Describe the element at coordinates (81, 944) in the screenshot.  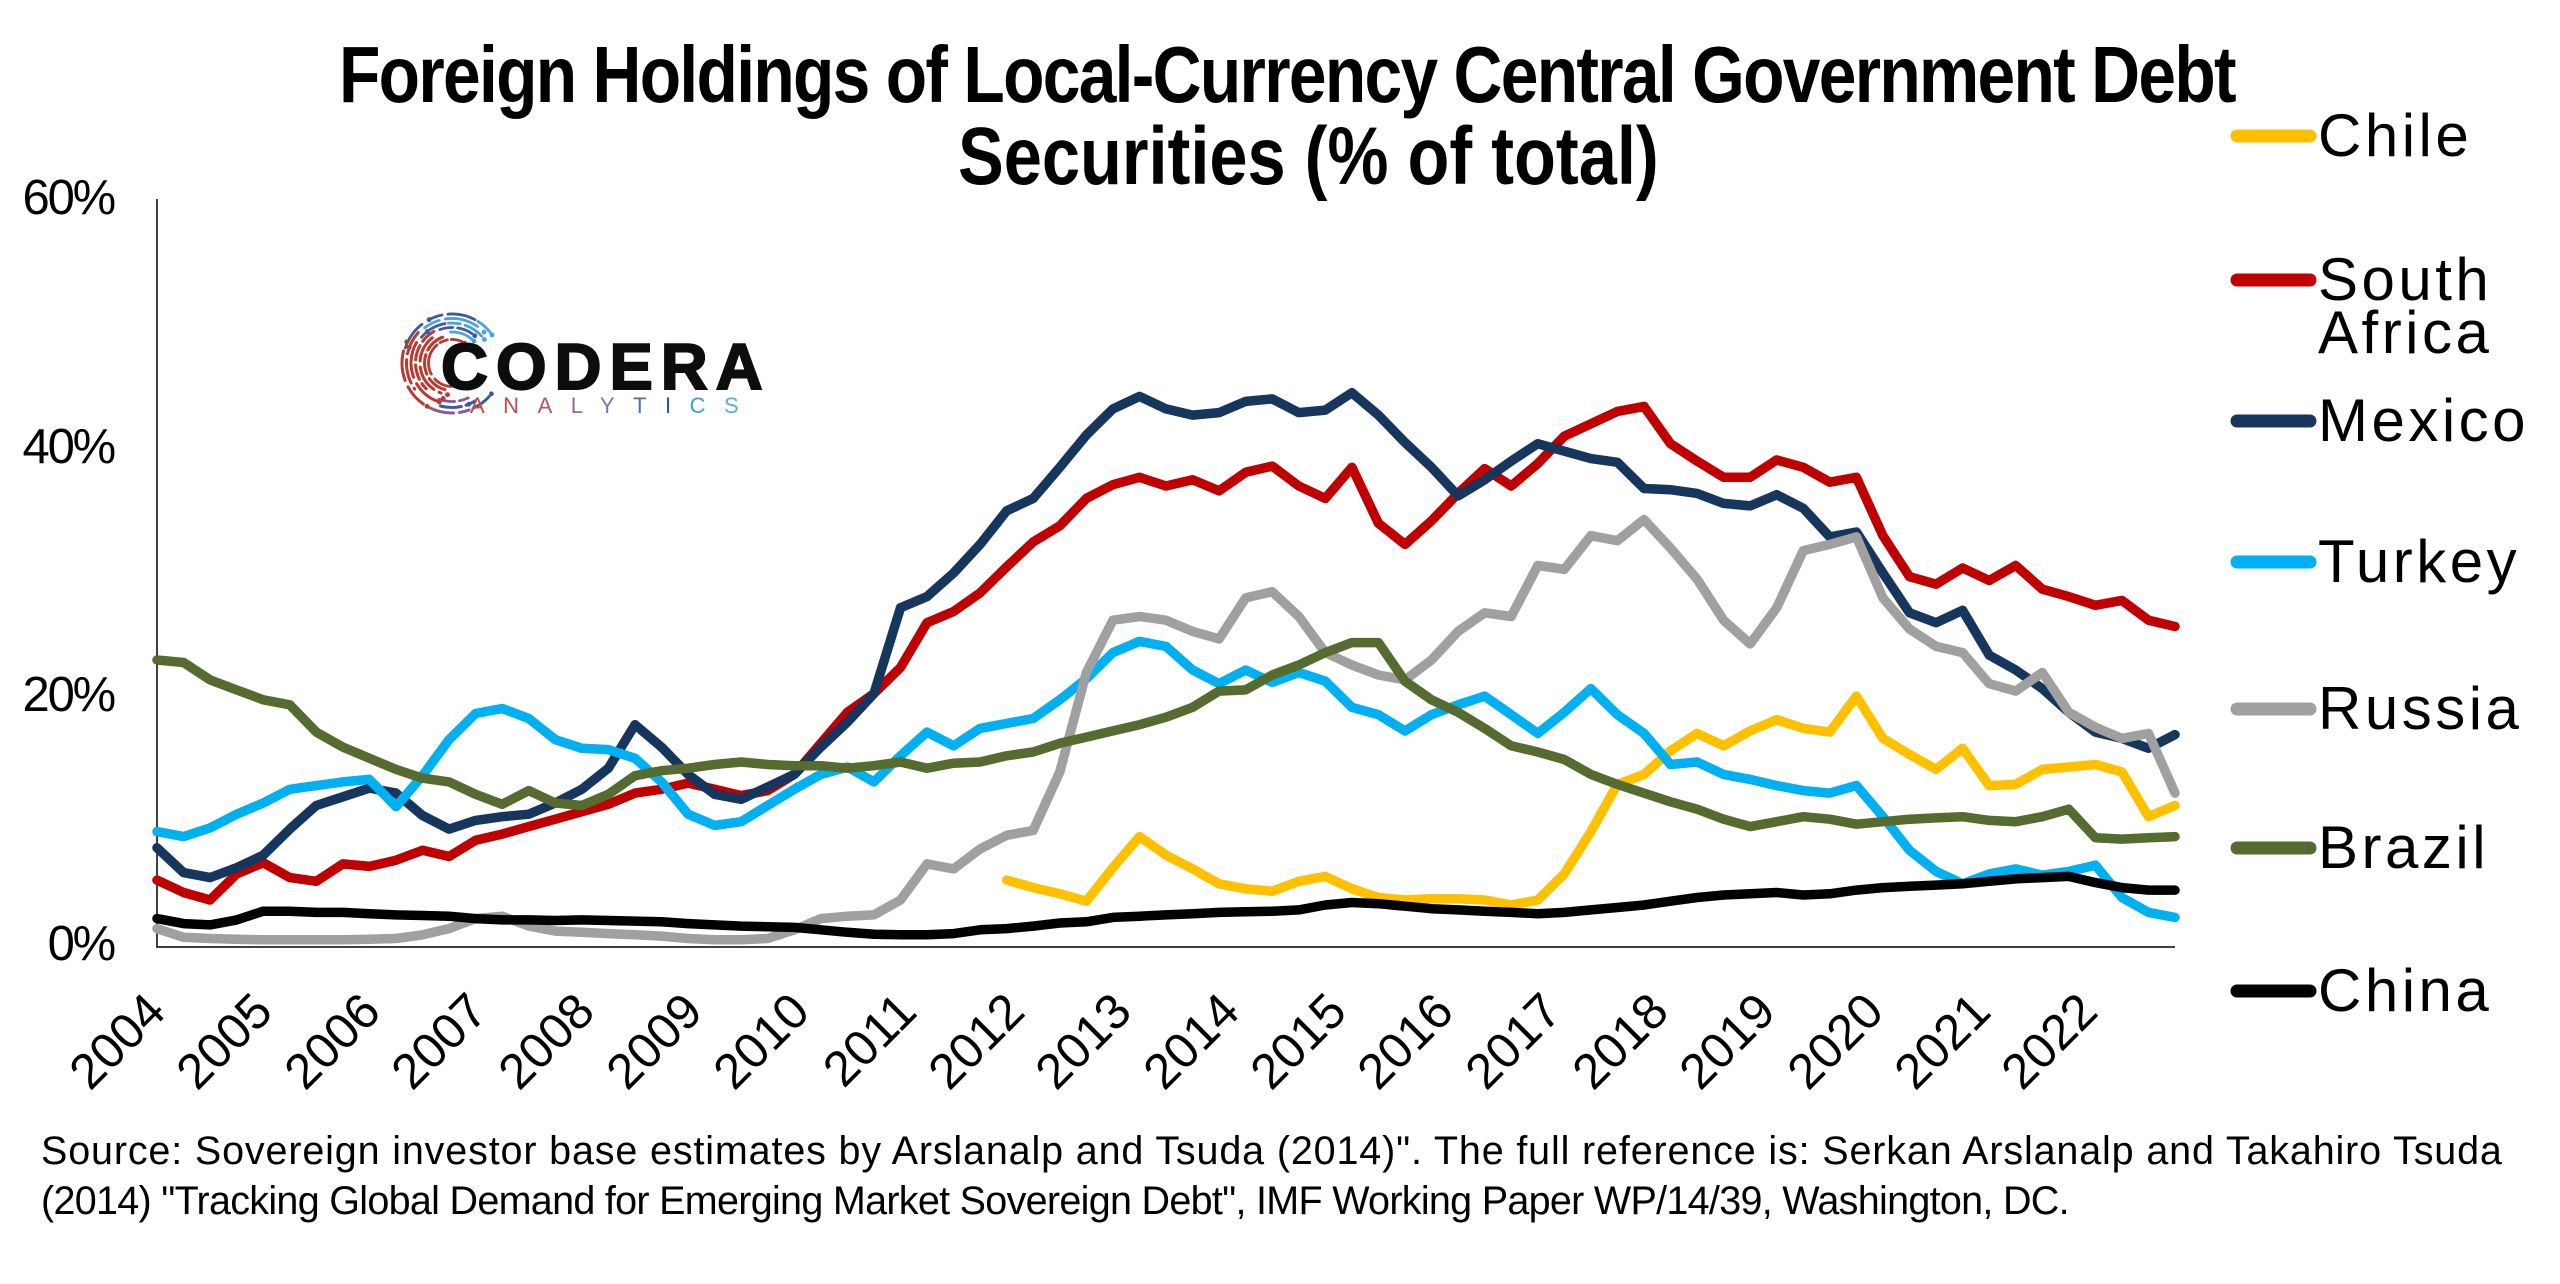
I see `svg-text: 0%` at that location.